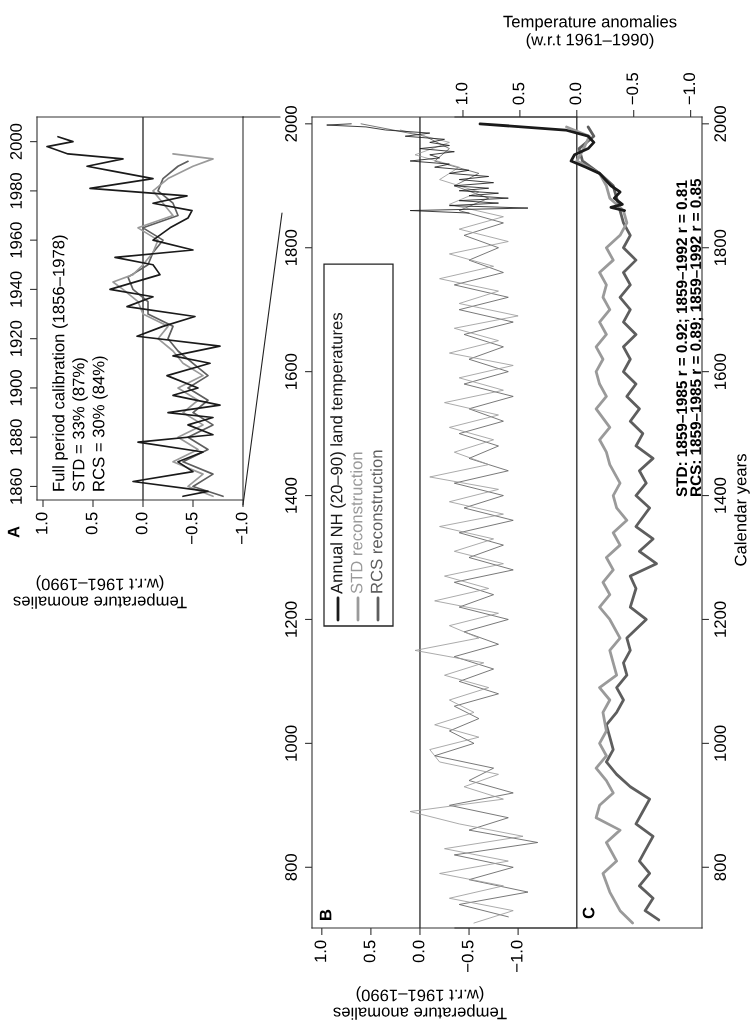 Image resolution: width=754 pixels, height=1029 pixels. I want to click on y-tick-label: 1880, so click(16, 437).